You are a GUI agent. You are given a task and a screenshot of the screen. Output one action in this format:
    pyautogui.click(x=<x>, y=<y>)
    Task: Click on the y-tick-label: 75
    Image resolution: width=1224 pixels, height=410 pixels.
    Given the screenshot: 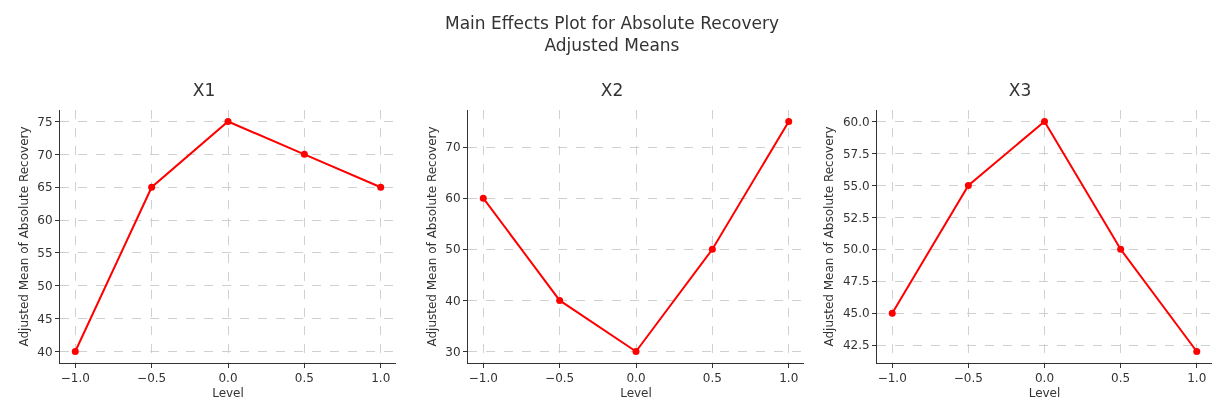 What is the action you would take?
    pyautogui.click(x=45, y=121)
    